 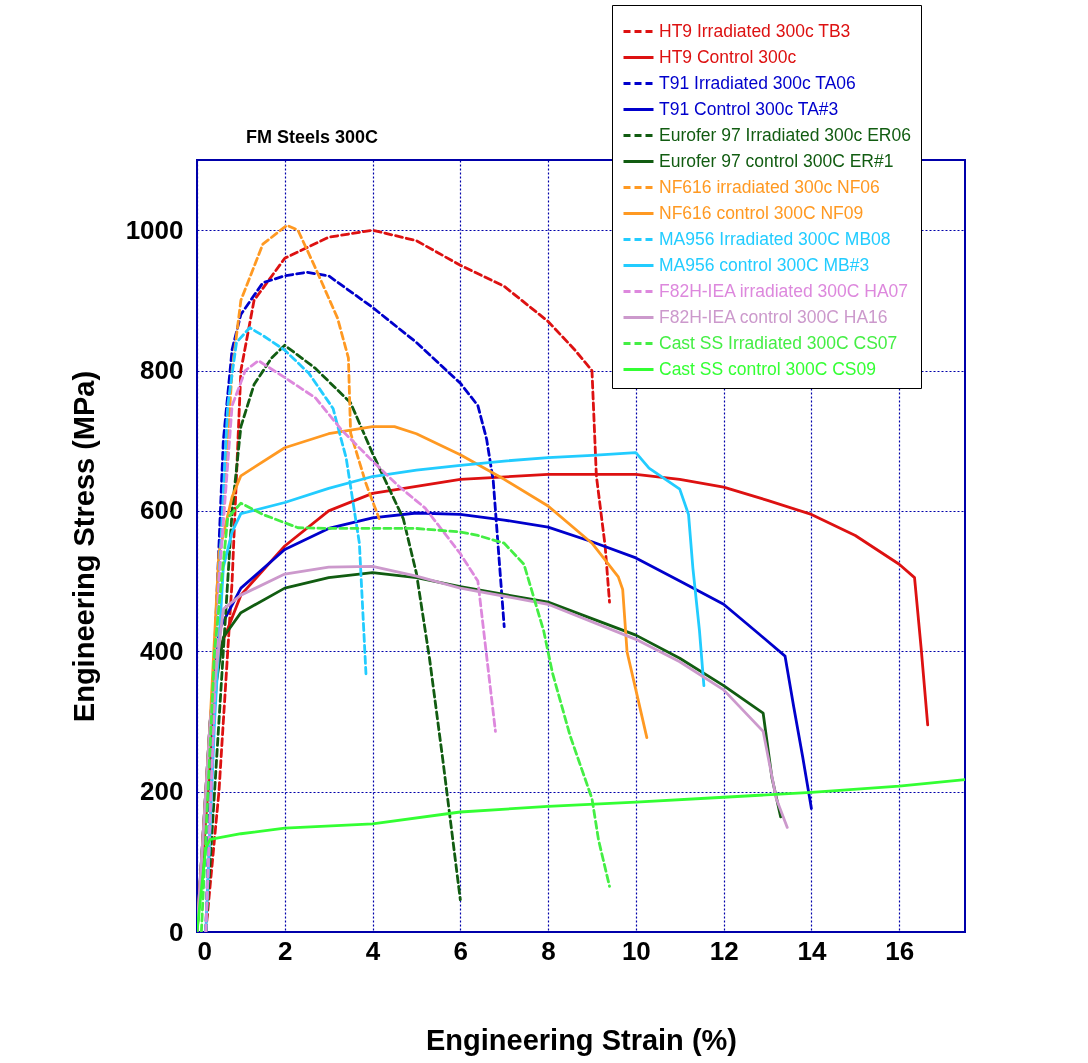 What do you see at coordinates (755, 30) in the screenshot?
I see `legend-label: HT9 Irradiated 300c TB3` at bounding box center [755, 30].